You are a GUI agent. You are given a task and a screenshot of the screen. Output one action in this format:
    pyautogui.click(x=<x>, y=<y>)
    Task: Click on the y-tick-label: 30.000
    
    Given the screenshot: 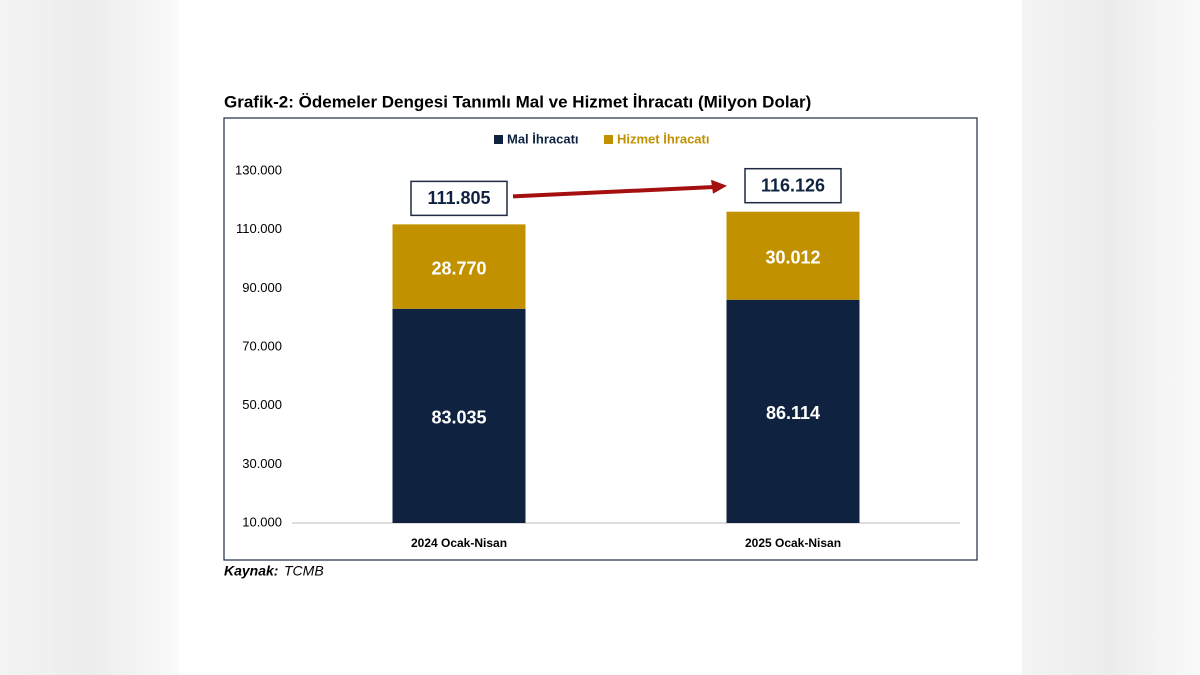 What is the action you would take?
    pyautogui.click(x=262, y=463)
    